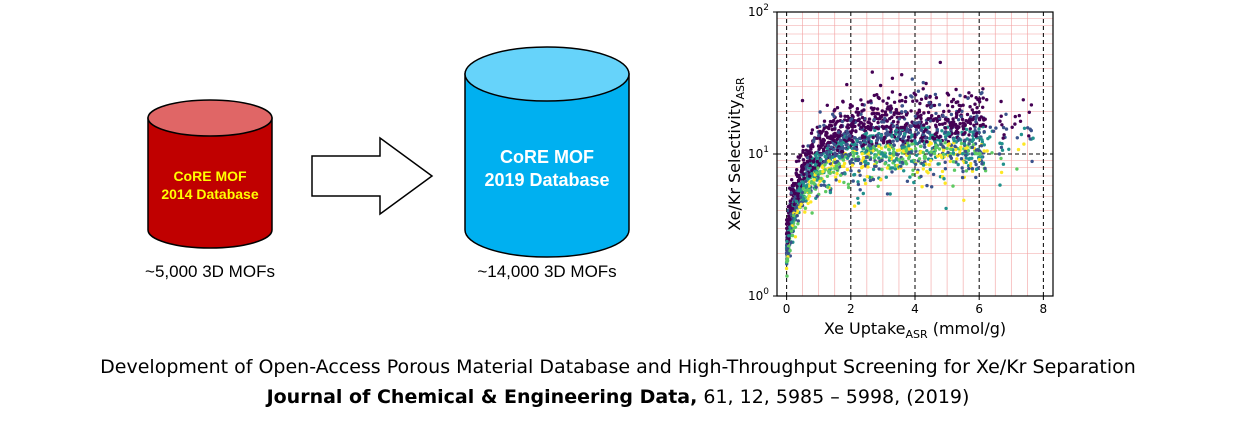  What do you see at coordinates (758, 153) in the screenshot?
I see `y-tick-label: 101` at bounding box center [758, 153].